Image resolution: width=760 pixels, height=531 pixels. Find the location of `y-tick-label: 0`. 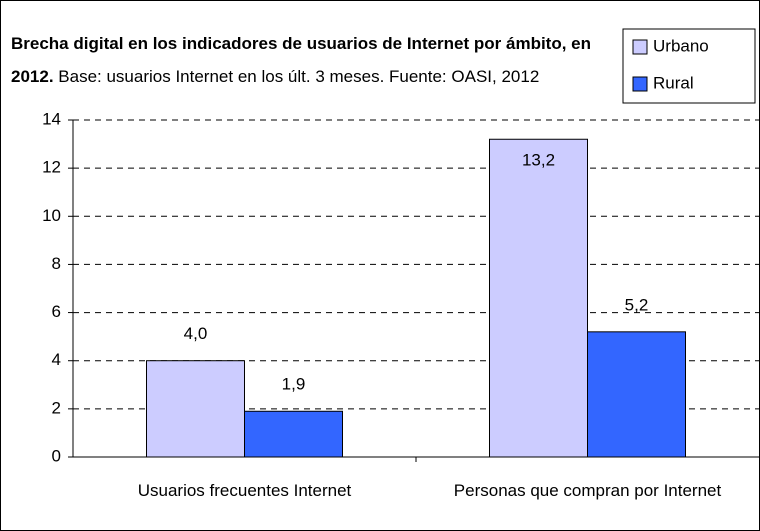

y-tick-label: 0 is located at coordinates (56, 455).